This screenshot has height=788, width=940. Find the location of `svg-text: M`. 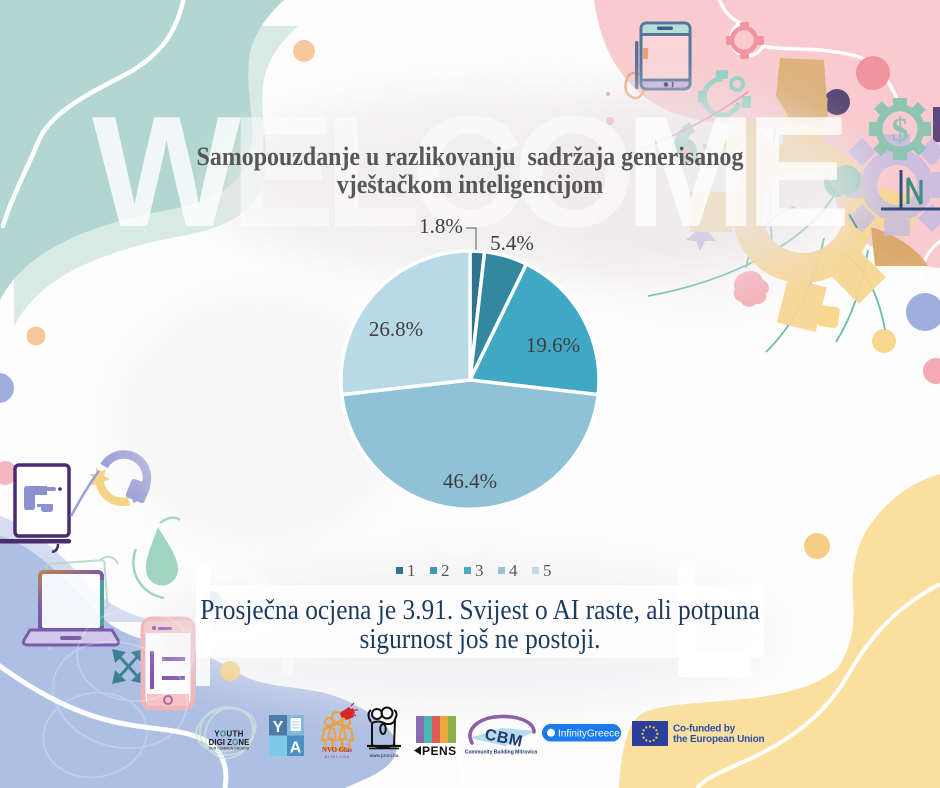

svg-text: M is located at coordinates (515, 740).